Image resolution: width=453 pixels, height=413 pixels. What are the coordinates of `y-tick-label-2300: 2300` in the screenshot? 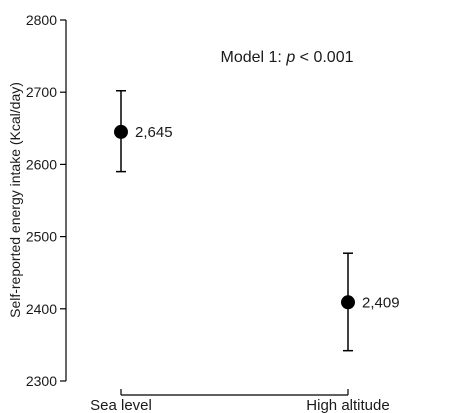 It's located at (41, 381).